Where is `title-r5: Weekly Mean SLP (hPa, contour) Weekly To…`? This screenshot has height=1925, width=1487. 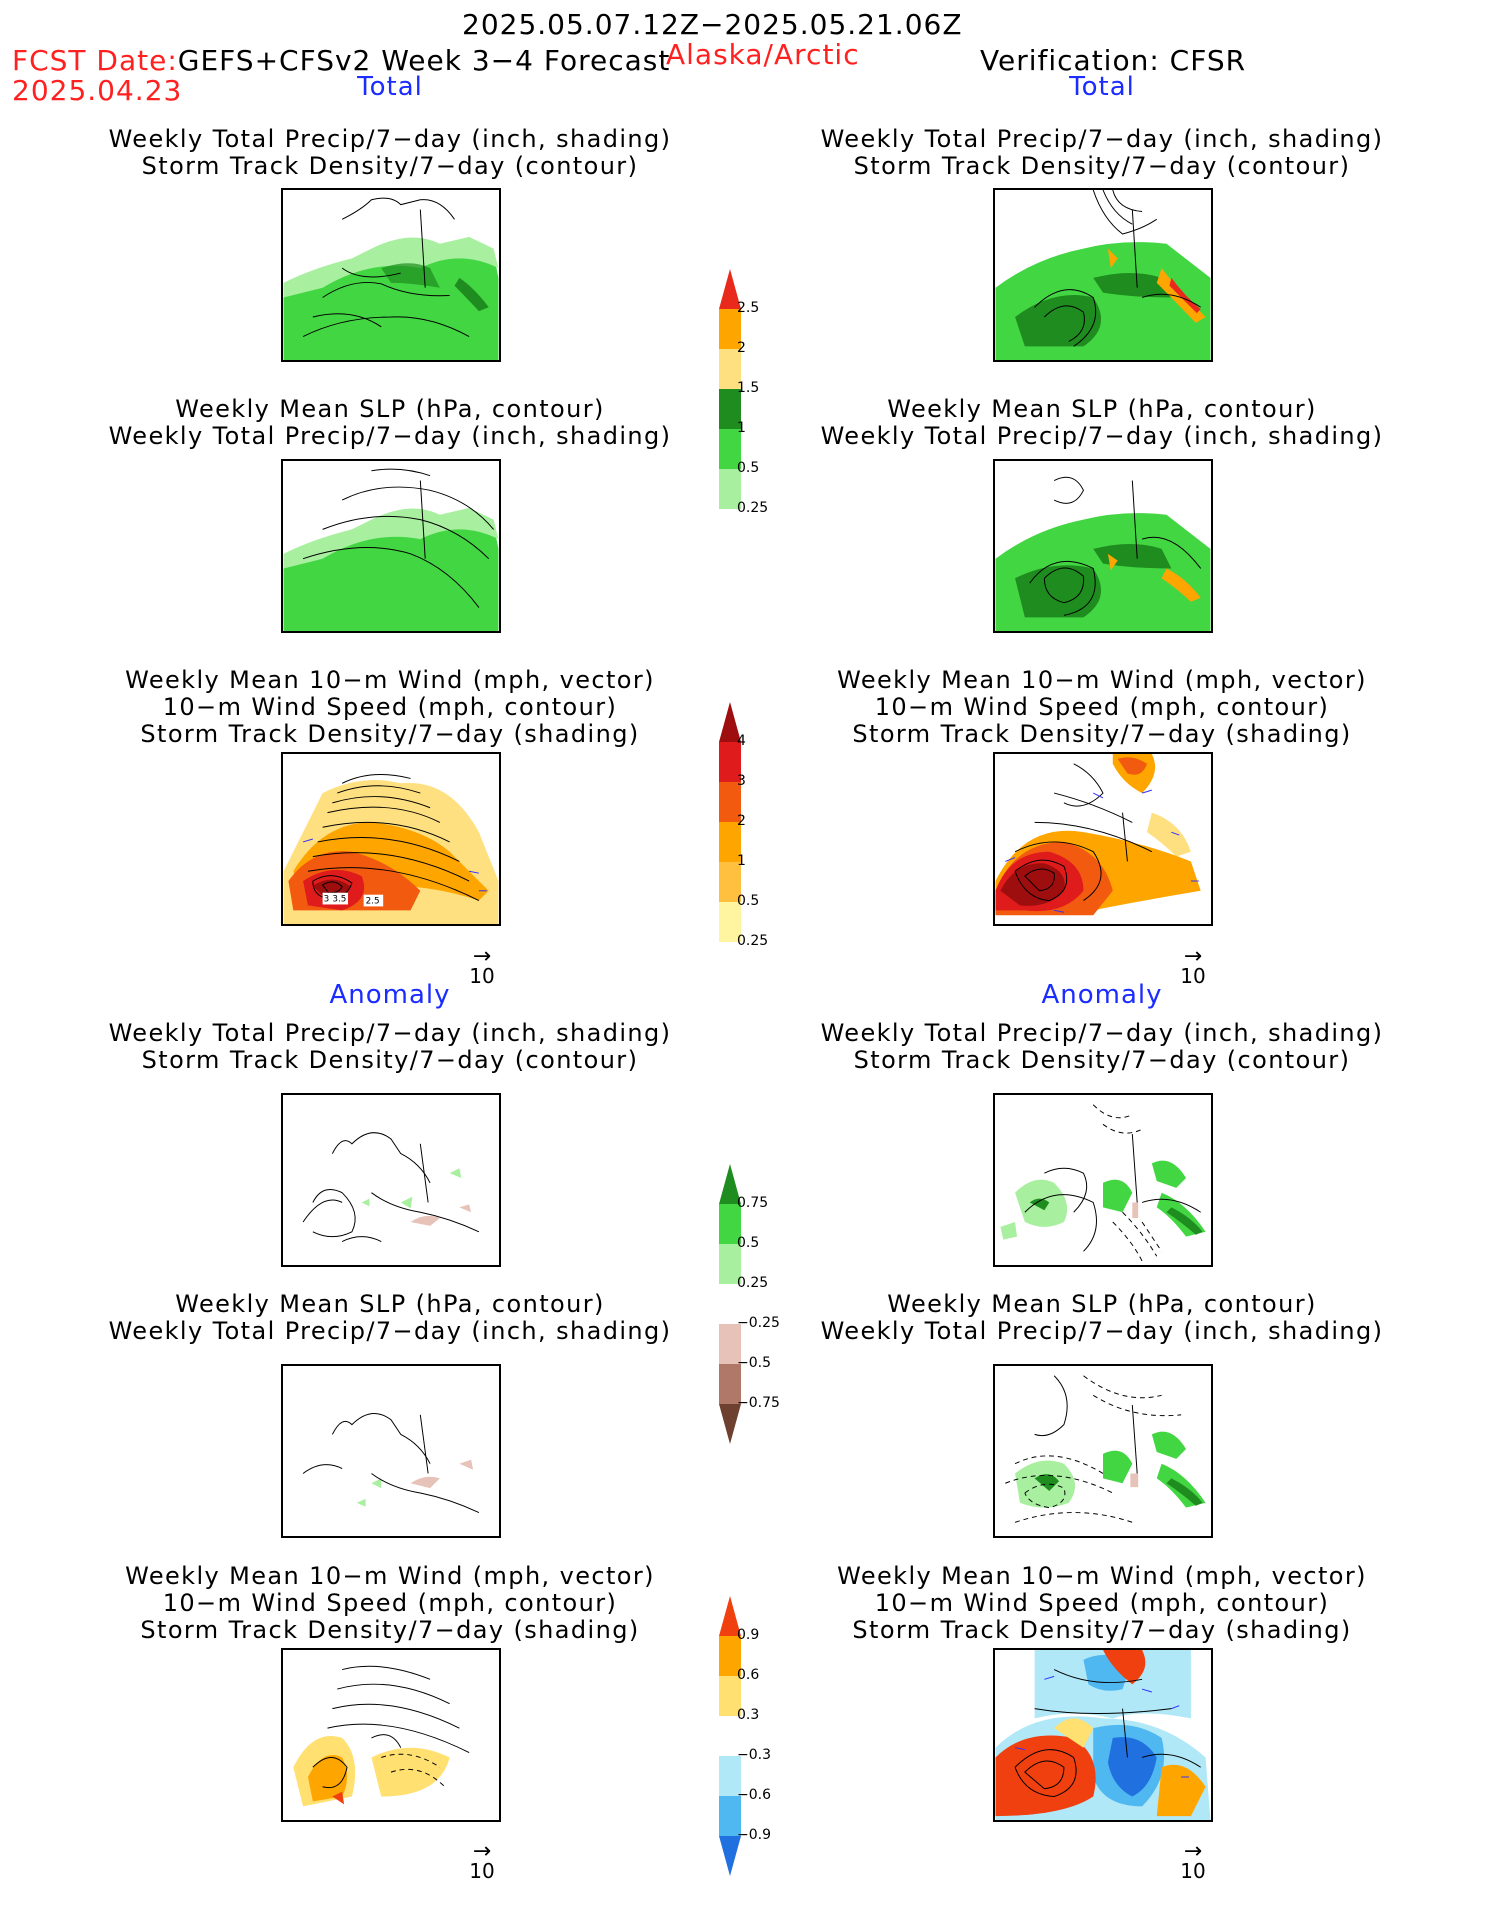 title-r5: Weekly Mean SLP (hPa, contour) Weekly To… is located at coordinates (1102, 1318).